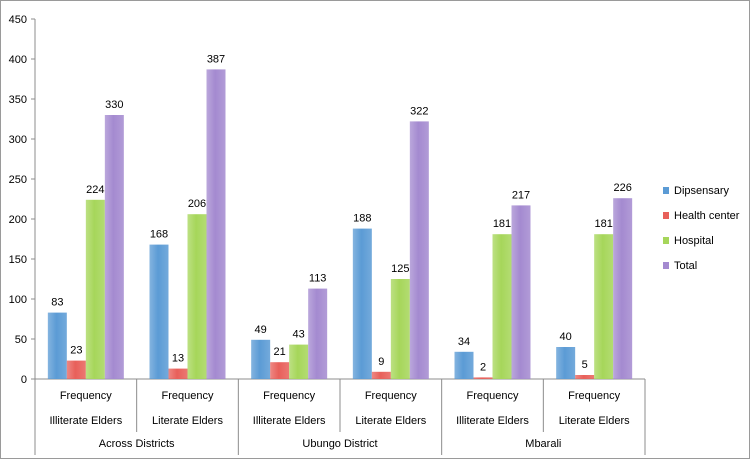 The image size is (750, 463). I want to click on data-label: 21, so click(280, 352).